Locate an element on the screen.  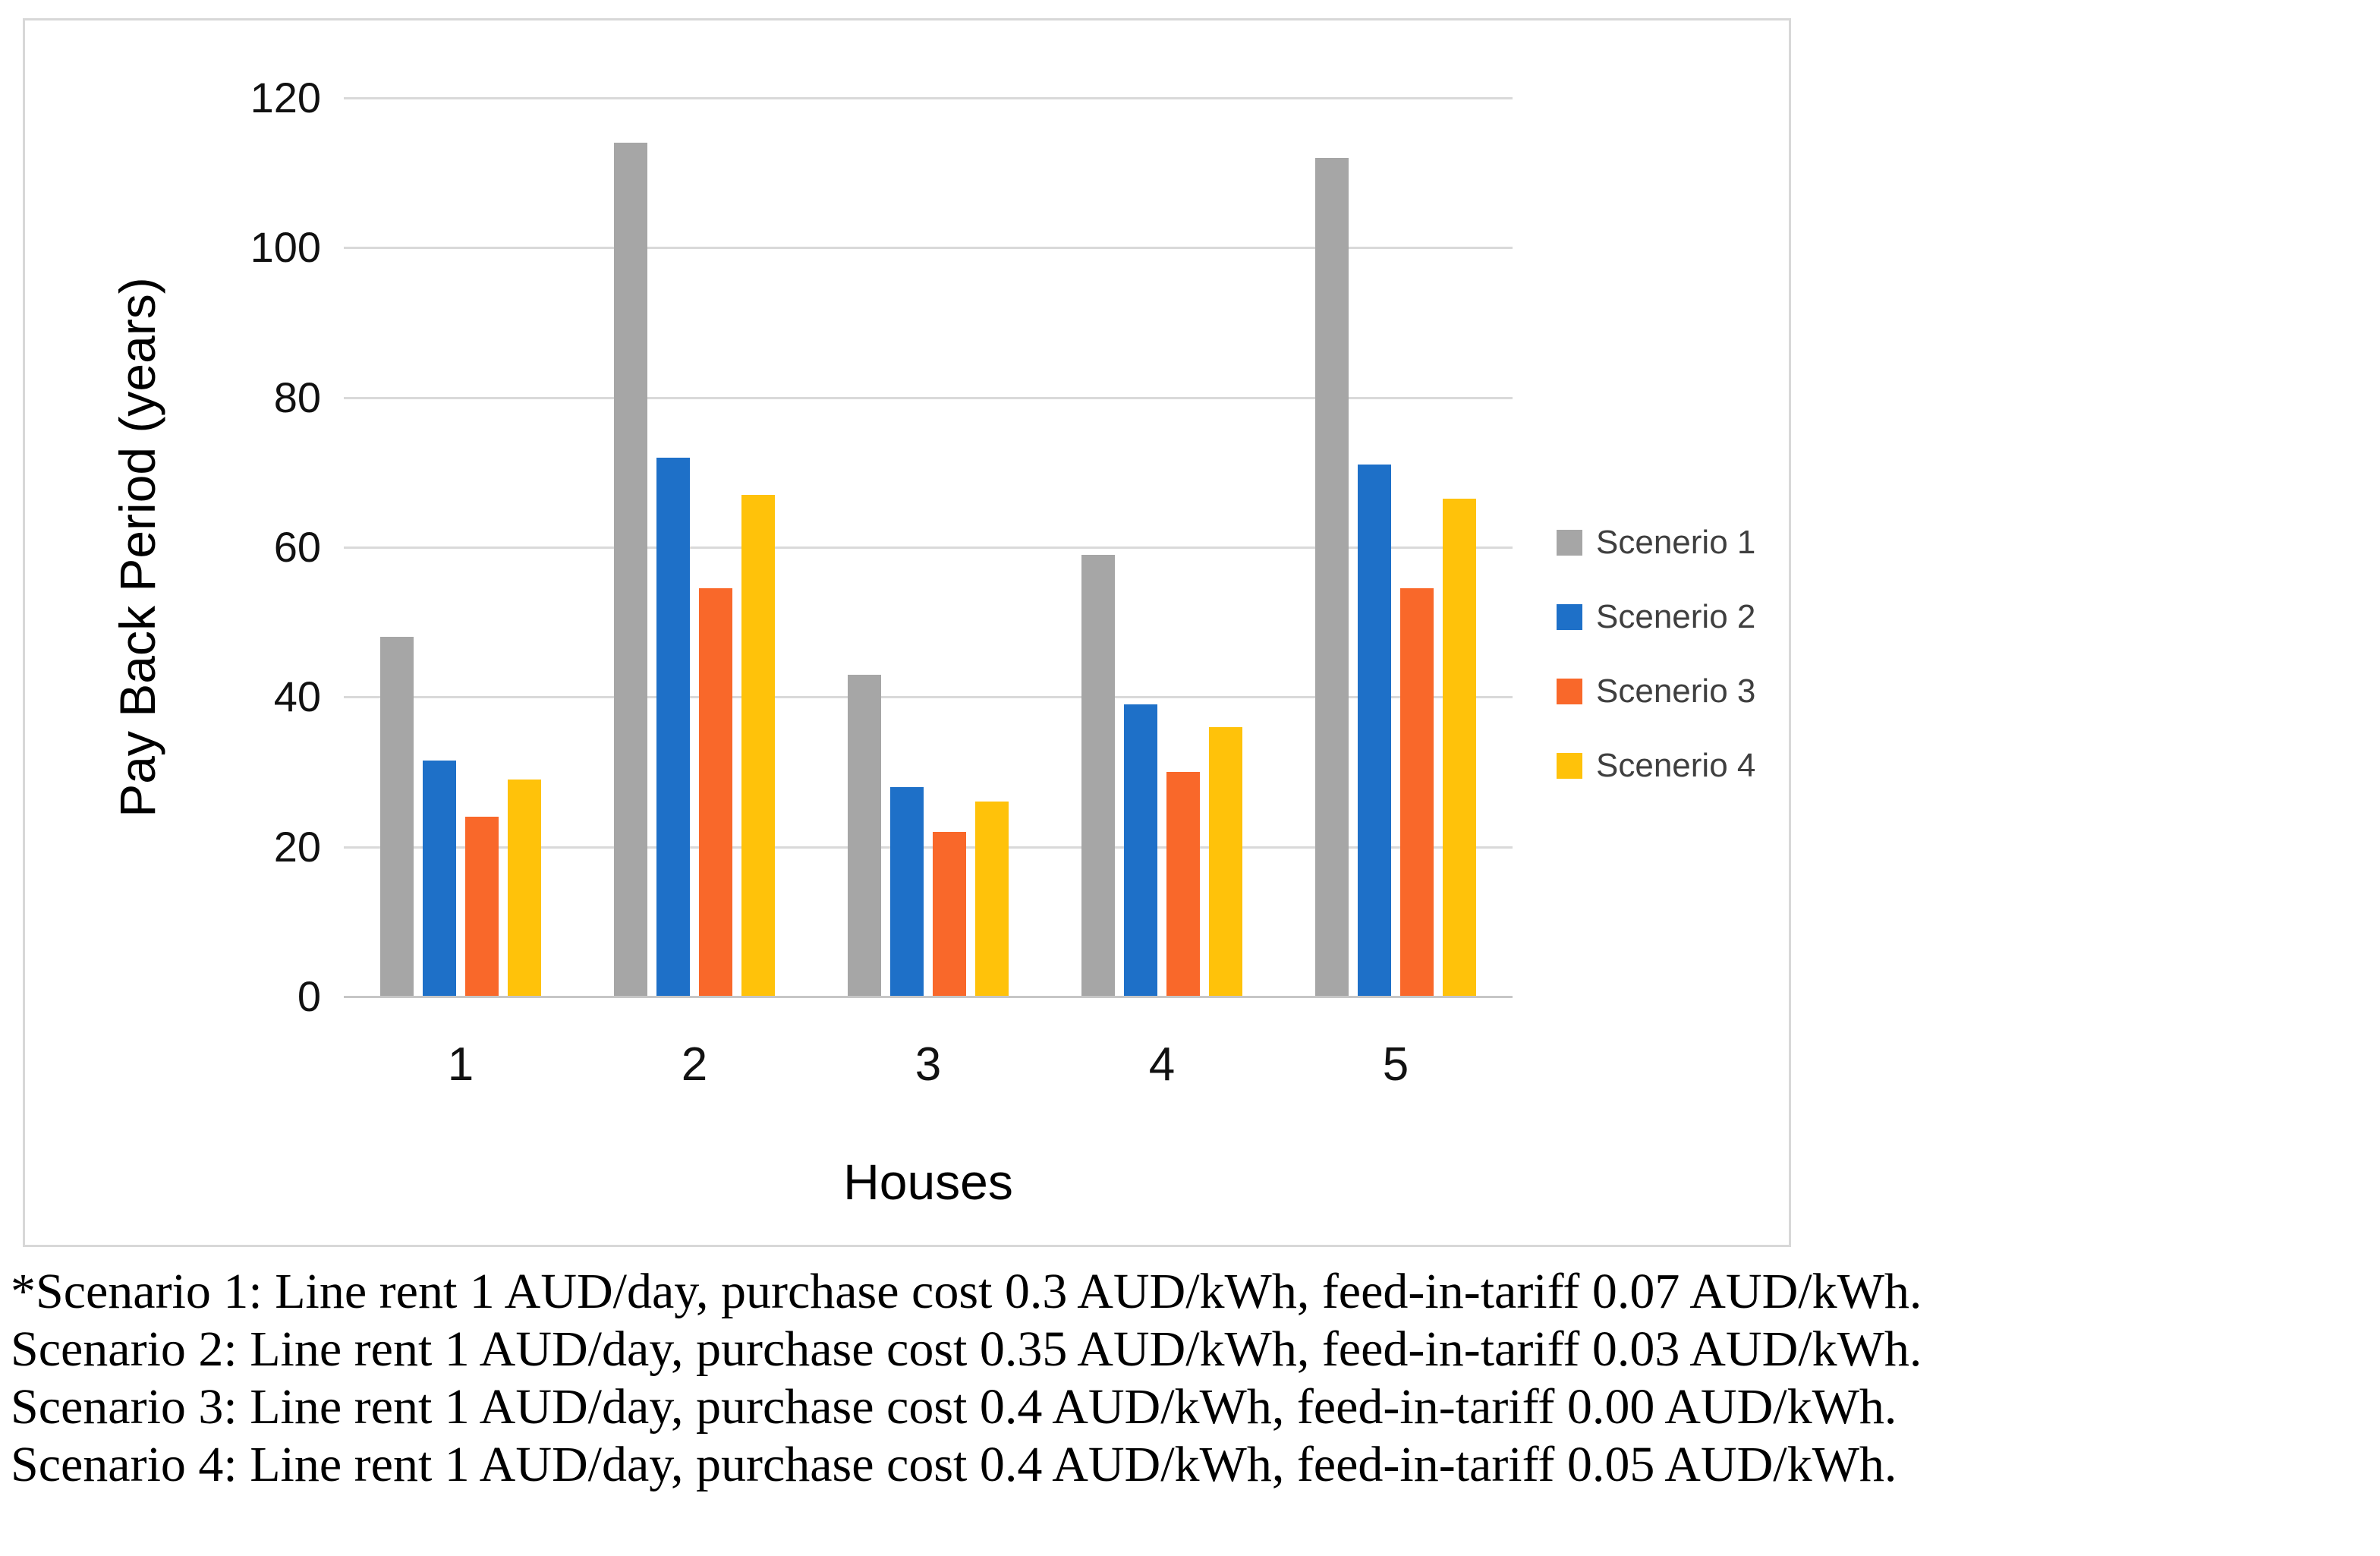
legend-label: Scenerio 2 is located at coordinates (1676, 616).